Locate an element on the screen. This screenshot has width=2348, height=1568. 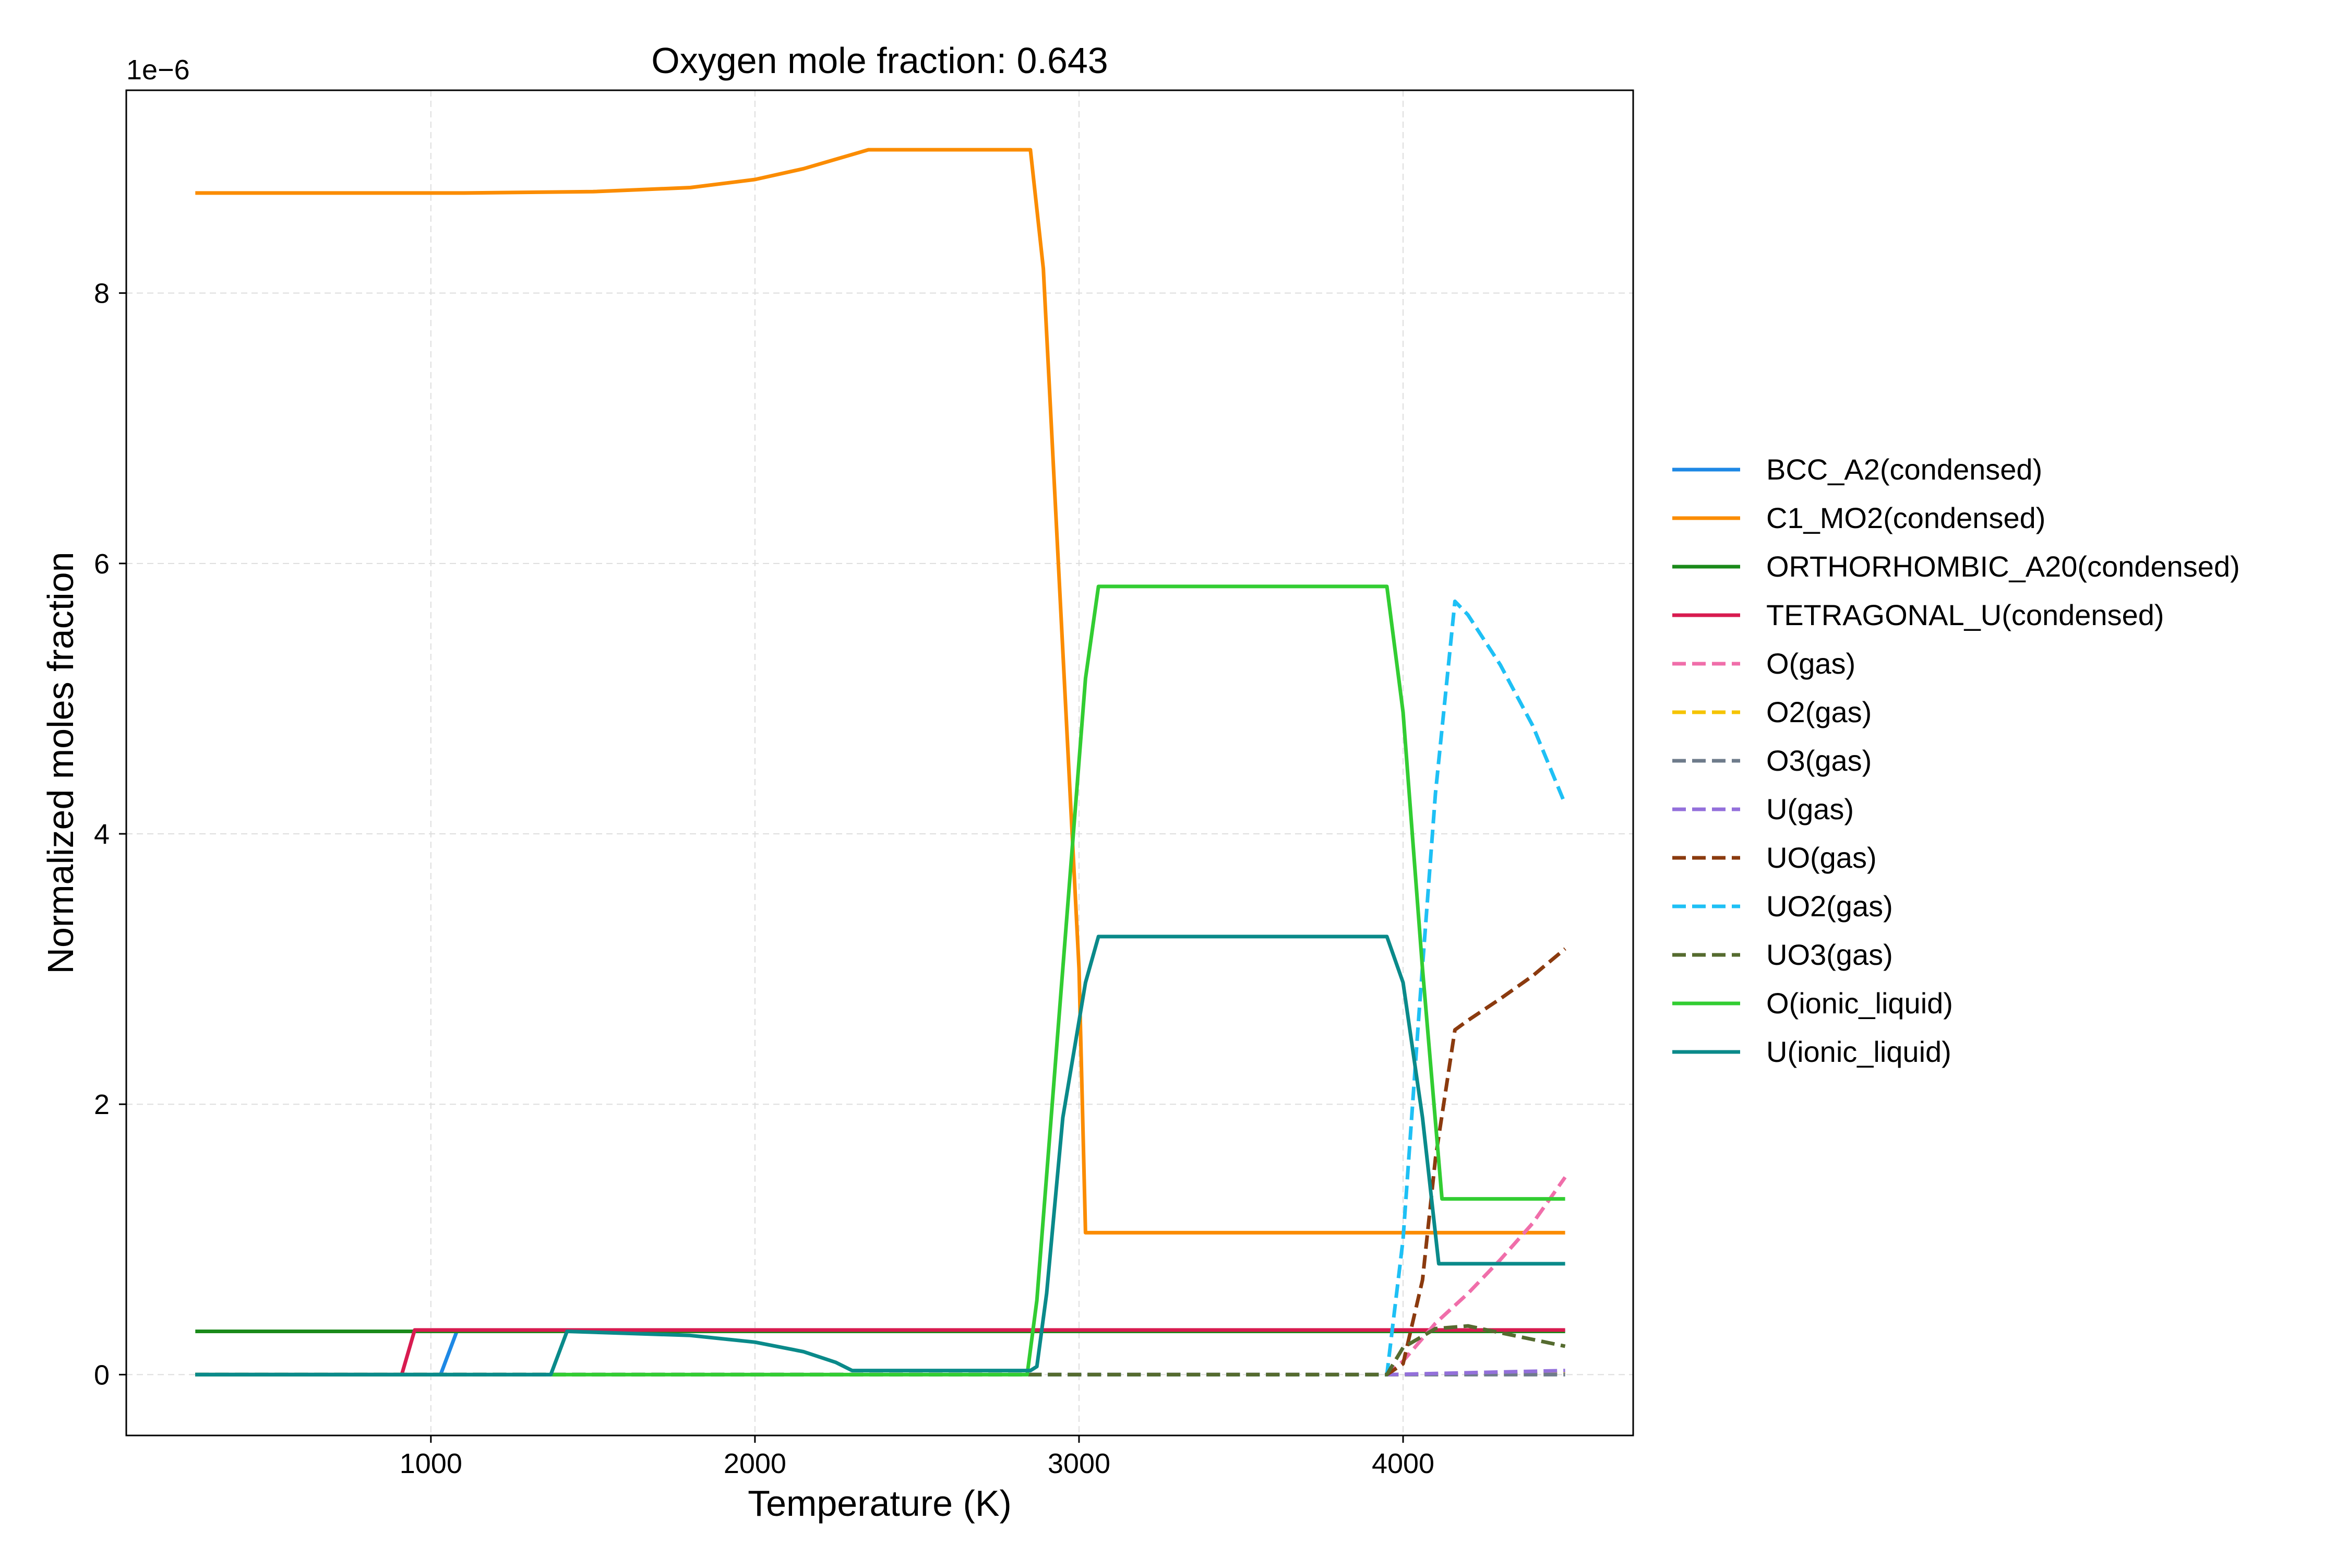
legend-label: O3(gas) is located at coordinates (1819, 760).